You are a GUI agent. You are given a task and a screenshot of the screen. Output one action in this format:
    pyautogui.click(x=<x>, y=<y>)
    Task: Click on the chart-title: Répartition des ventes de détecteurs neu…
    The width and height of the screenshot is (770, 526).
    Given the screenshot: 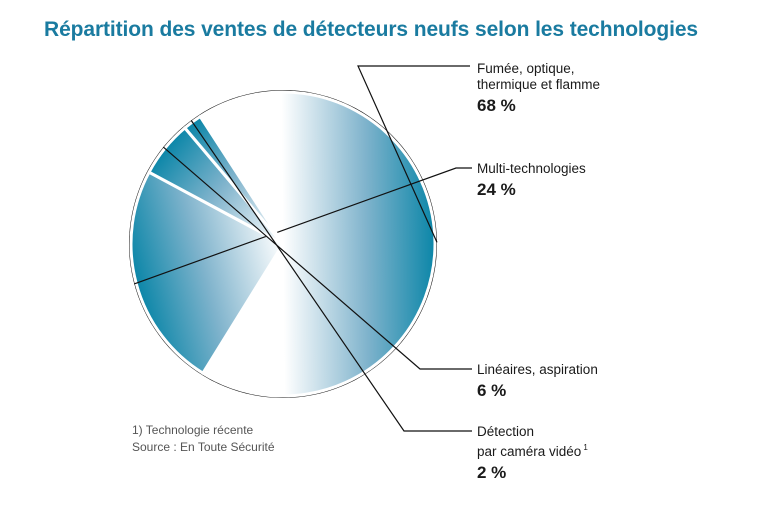 What is the action you would take?
    pyautogui.click(x=371, y=29)
    